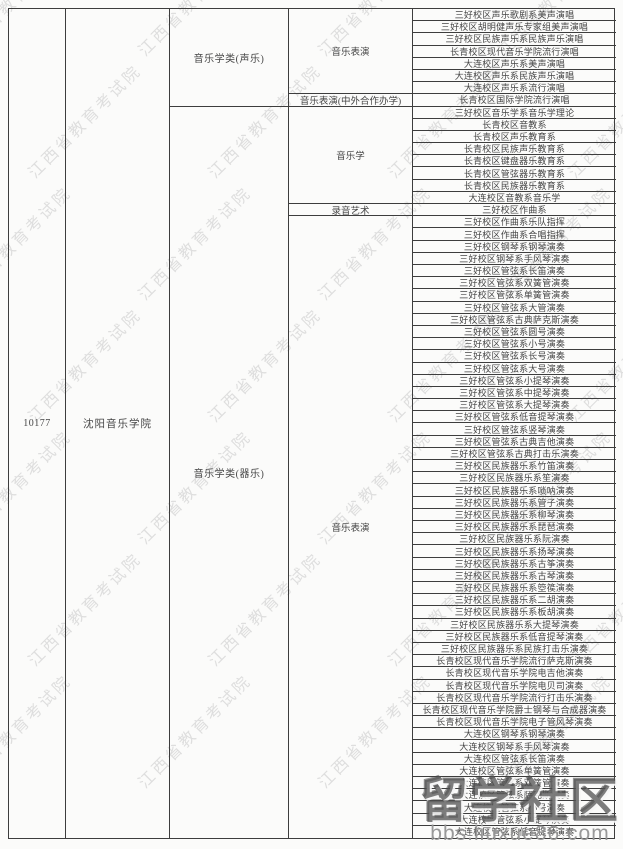 The image size is (623, 849). Describe the element at coordinates (514, 807) in the screenshot. I see `program-cell: 大连校区管弦系小号演奏` at that location.